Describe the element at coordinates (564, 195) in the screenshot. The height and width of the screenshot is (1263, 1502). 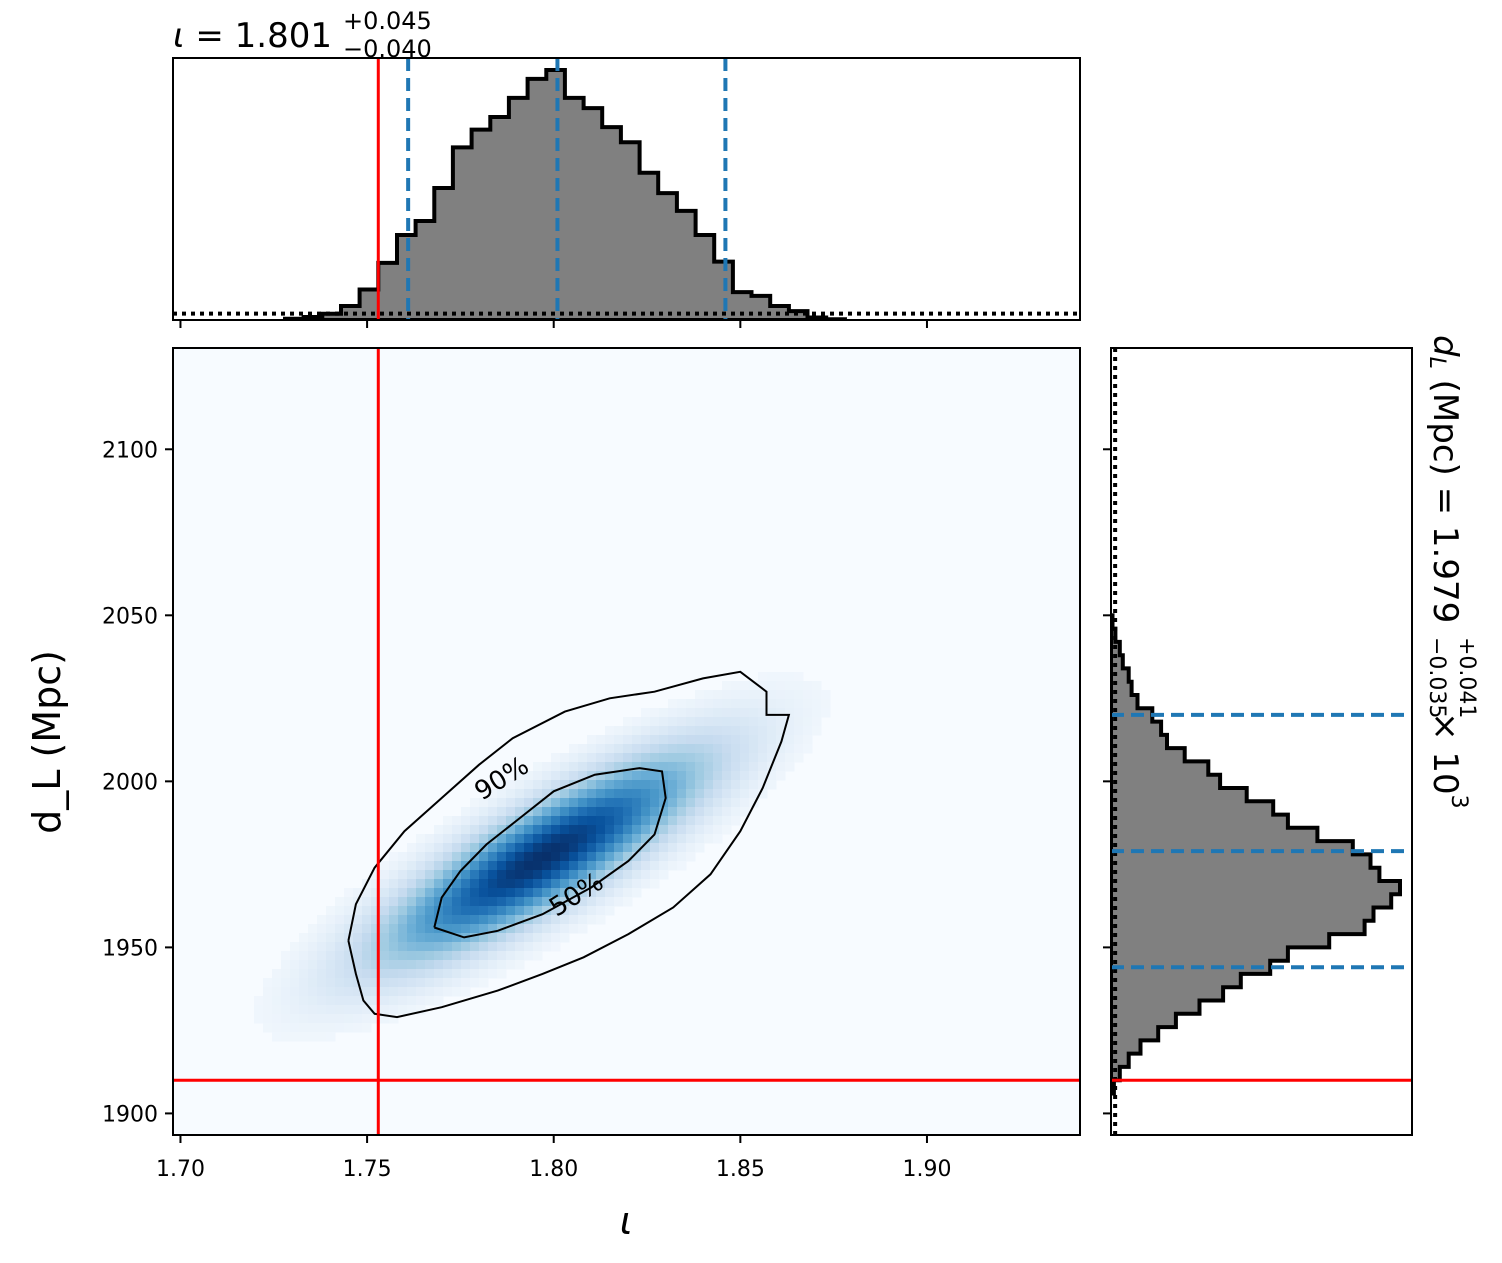
I see `marginal-x-hist-fill` at that location.